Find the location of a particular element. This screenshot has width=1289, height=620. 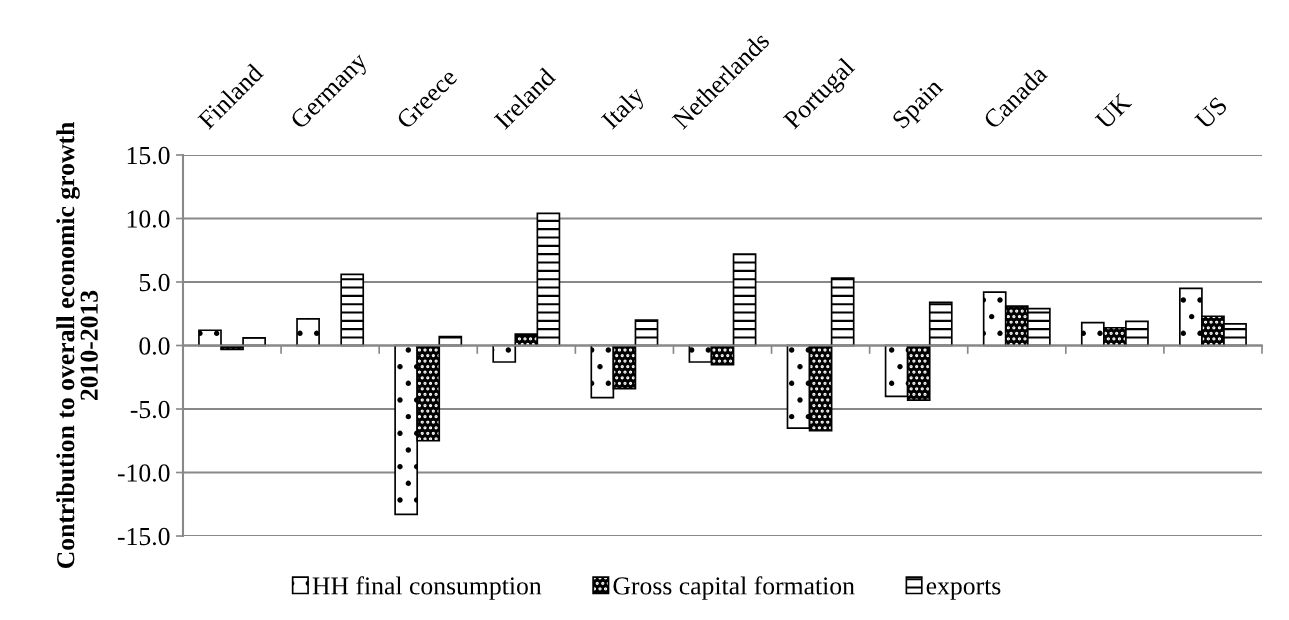

y-tick-label: 5.0 is located at coordinates (154, 282).